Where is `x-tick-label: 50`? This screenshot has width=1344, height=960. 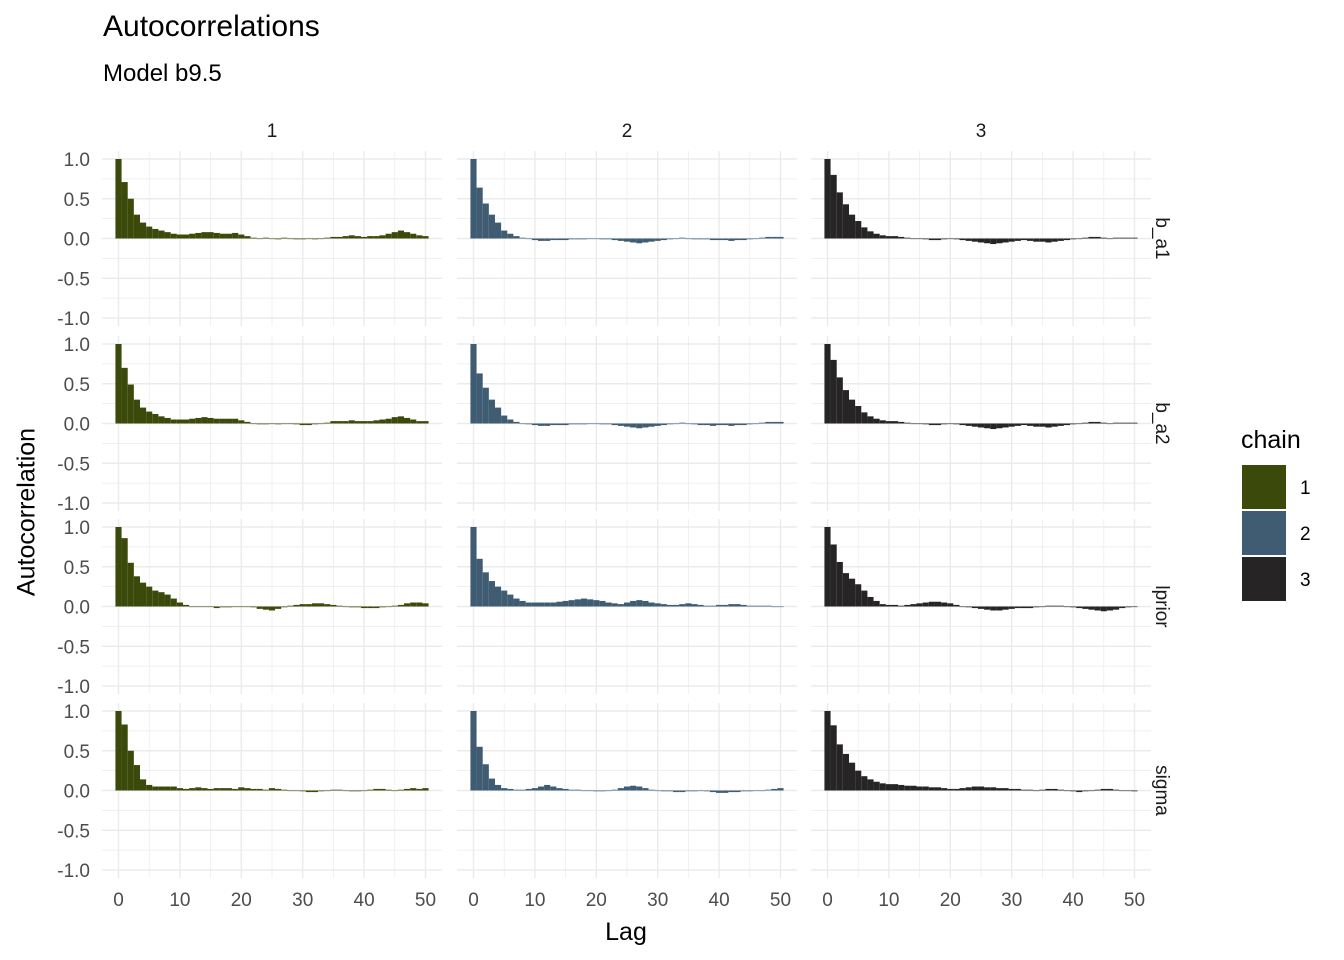
x-tick-label: 50 is located at coordinates (425, 900).